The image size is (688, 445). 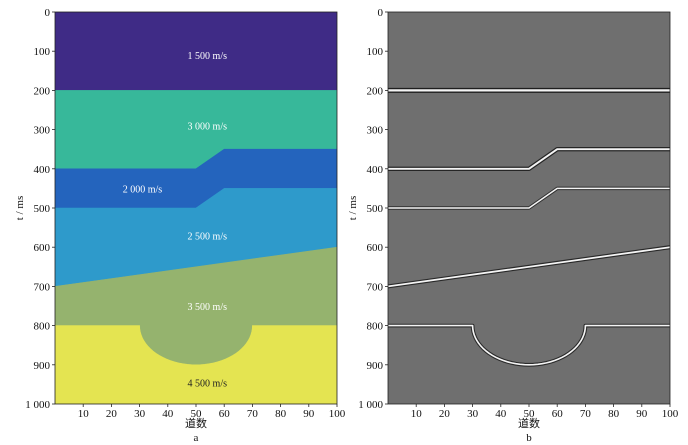 What do you see at coordinates (208, 383) in the screenshot?
I see `layer-velocity-label: 4 500 m/s` at bounding box center [208, 383].